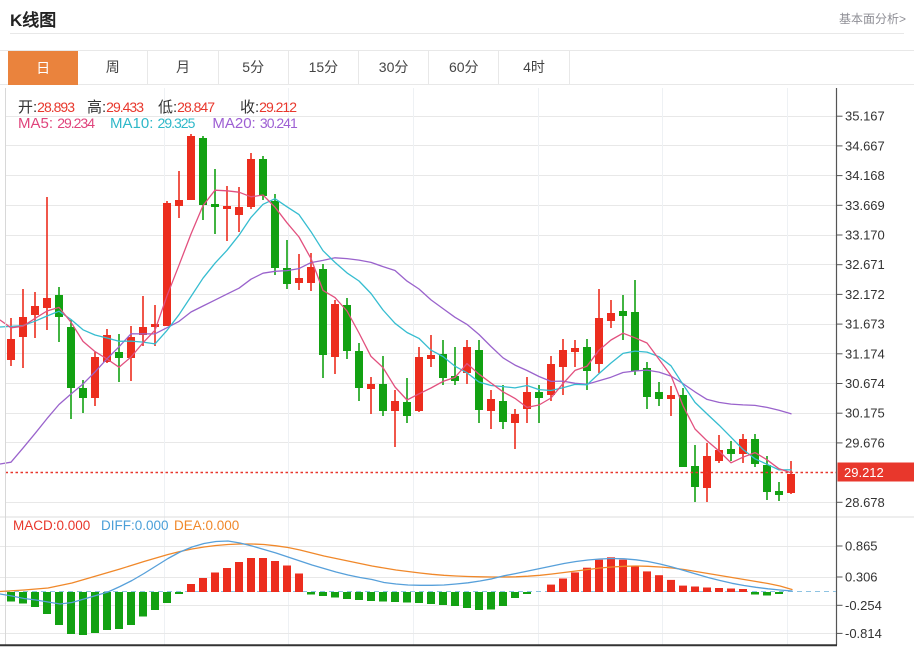  What do you see at coordinates (865, 175) in the screenshot?
I see `svg-text: 34.168` at bounding box center [865, 175].